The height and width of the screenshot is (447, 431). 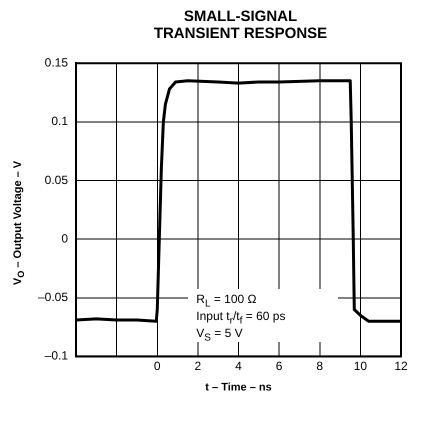 What do you see at coordinates (227, 300) in the screenshot?
I see `annotation: R$_{L}$ = 100 Ω` at bounding box center [227, 300].